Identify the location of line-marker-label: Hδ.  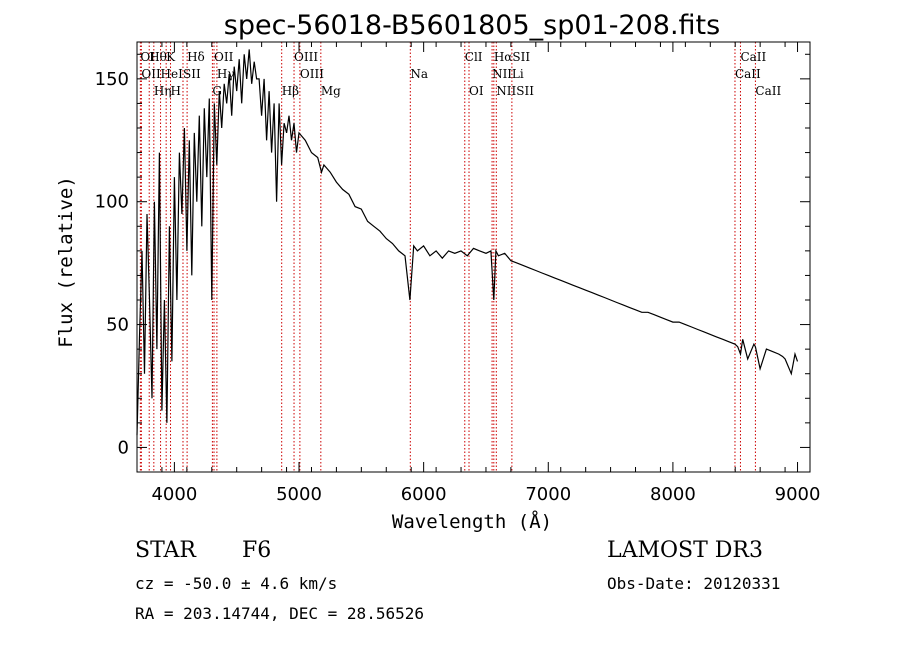
(196, 57).